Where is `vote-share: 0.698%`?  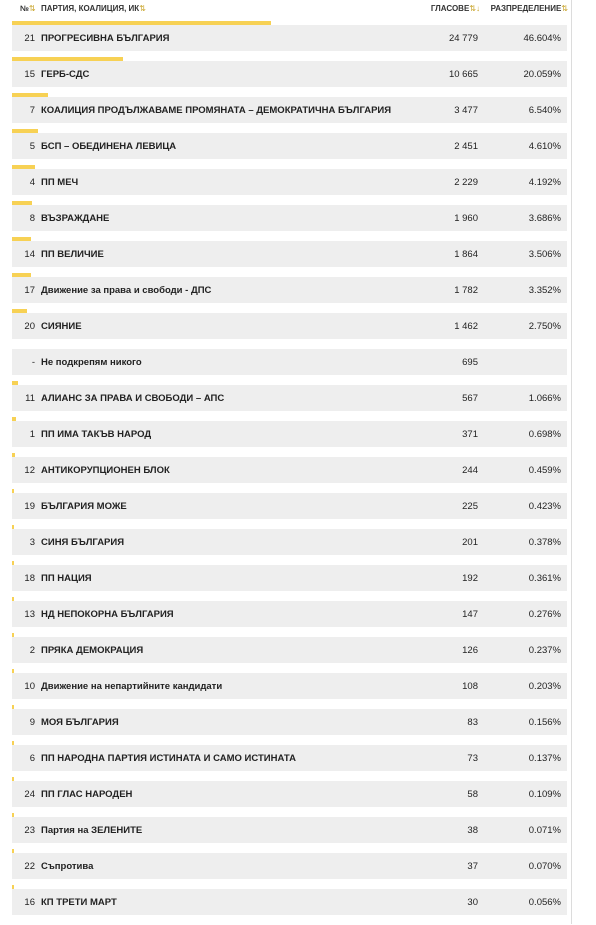
vote-share: 0.698% is located at coordinates (544, 434).